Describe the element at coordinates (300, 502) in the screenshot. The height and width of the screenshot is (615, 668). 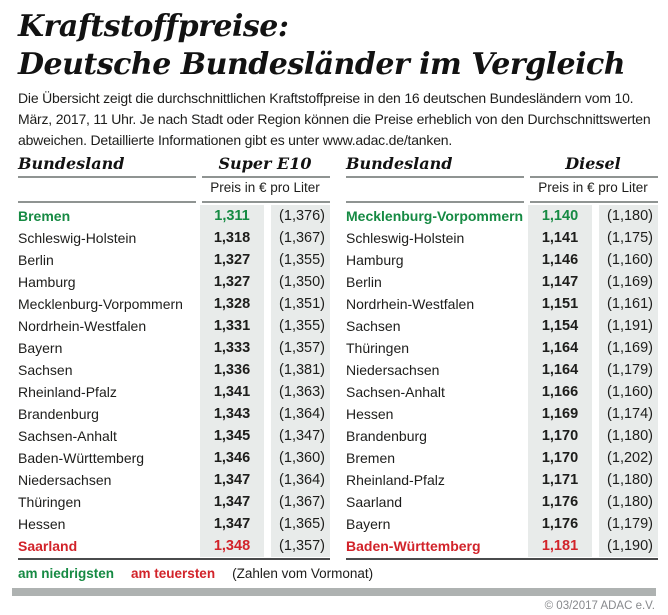
I see `previous-month-price: (1,367)` at that location.